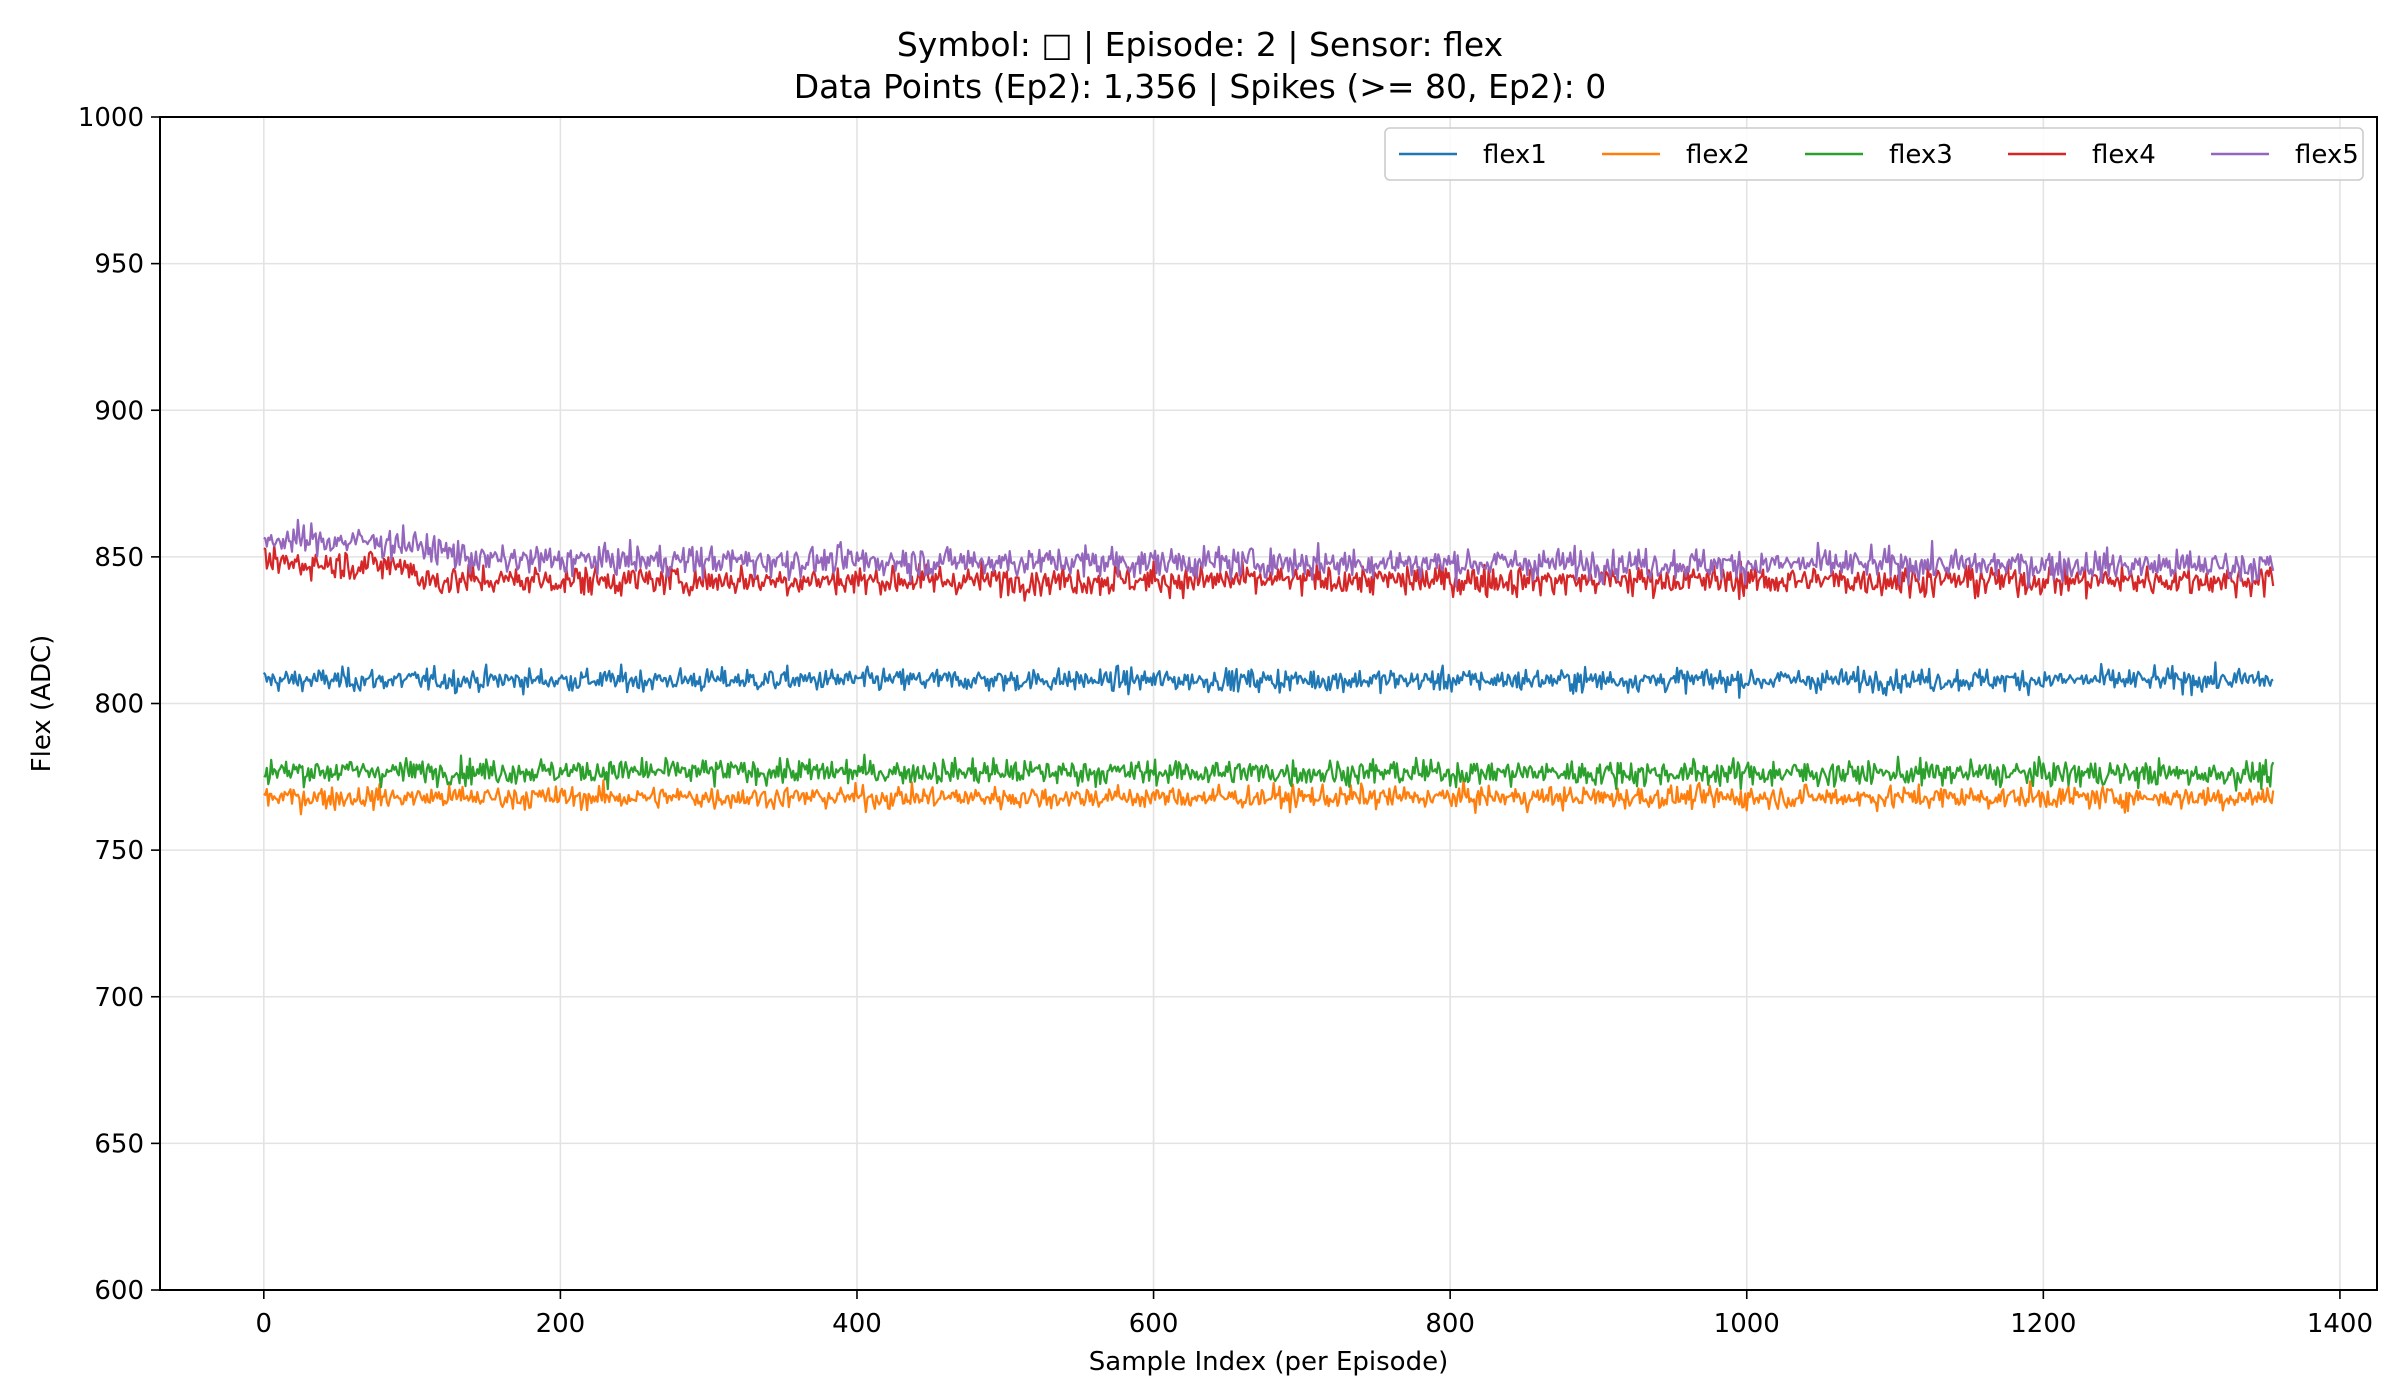 Image resolution: width=2400 pixels, height=1400 pixels. I want to click on x-axis-label: Sample Index (per Episode), so click(1268, 1362).